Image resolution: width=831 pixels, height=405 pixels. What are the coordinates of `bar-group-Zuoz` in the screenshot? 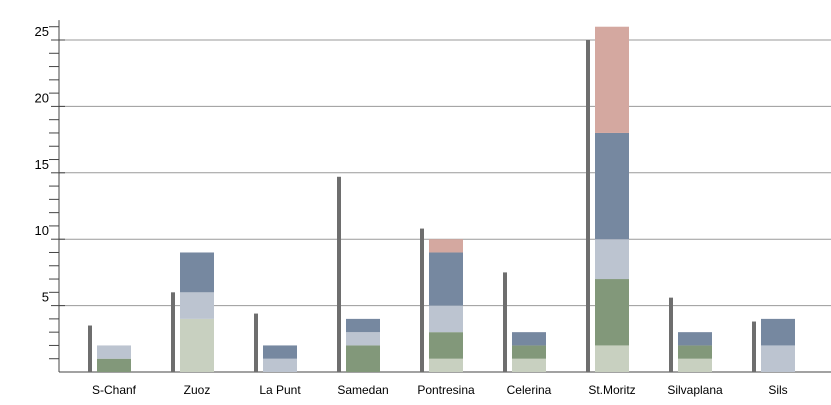 It's located at (192, 312).